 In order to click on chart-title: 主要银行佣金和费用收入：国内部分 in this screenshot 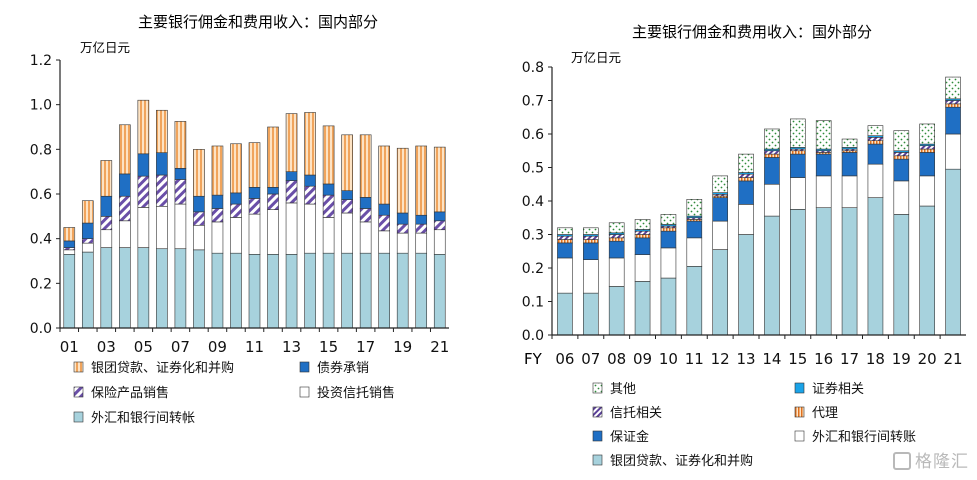, I will do `click(258, 22)`.